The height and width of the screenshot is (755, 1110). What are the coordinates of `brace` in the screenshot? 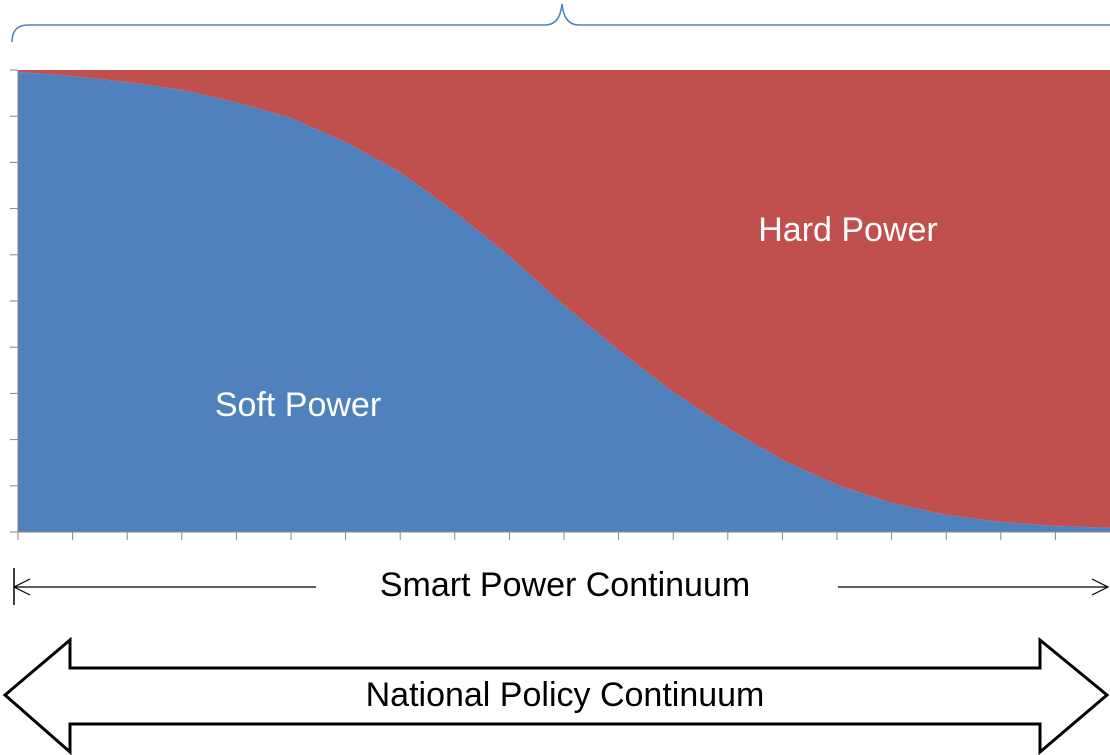 It's located at (560, 23).